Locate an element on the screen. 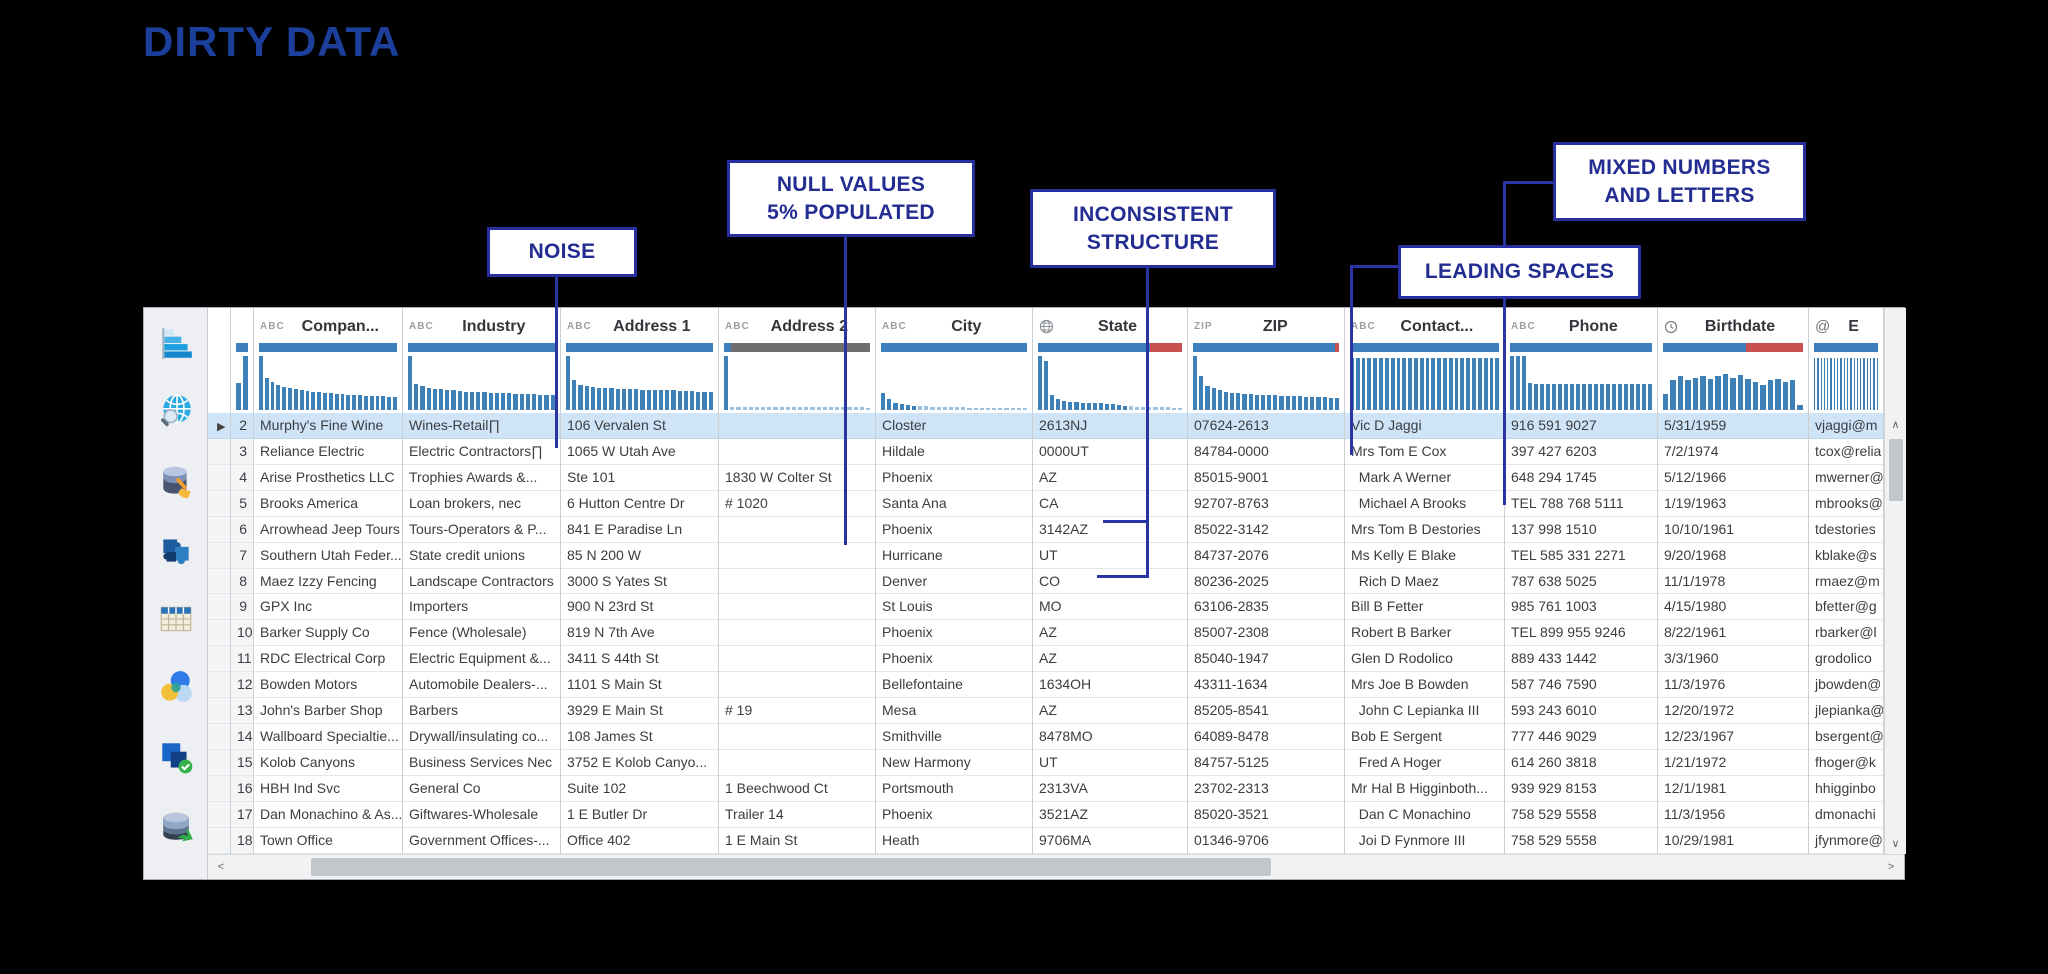 This screenshot has height=974, width=2048. table-cell-phone: 593 243 6010 is located at coordinates (1581, 711).